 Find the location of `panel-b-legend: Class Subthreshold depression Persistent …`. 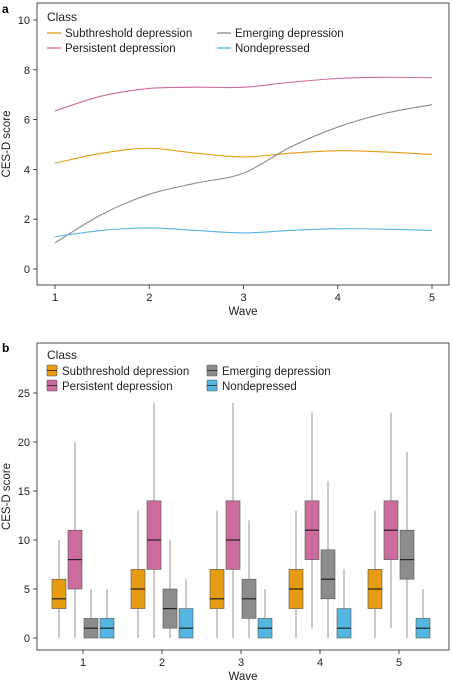

panel-b-legend: Class Subthreshold depression Persistent … is located at coordinates (188, 370).